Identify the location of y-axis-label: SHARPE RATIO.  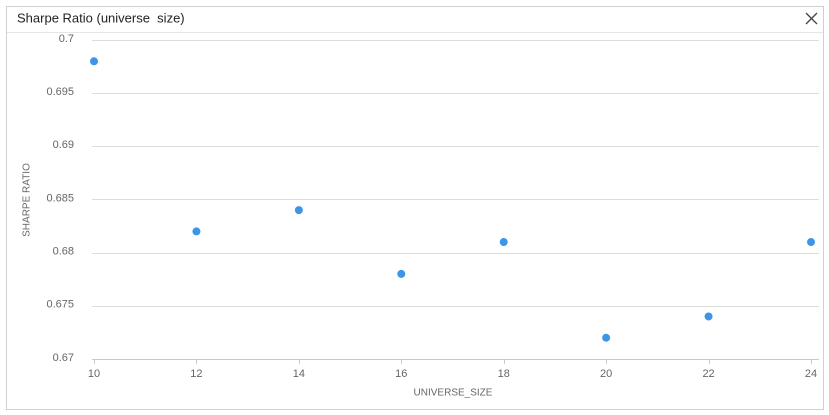
(27, 200).